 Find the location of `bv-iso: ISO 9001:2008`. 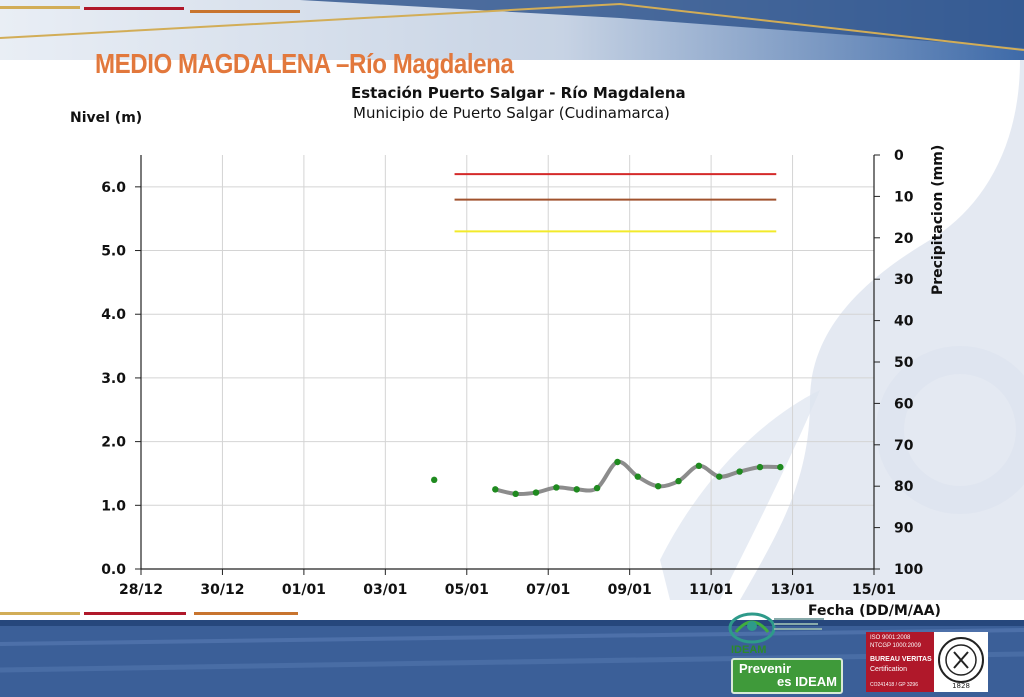

bv-iso: ISO 9001:2008 is located at coordinates (890, 638).